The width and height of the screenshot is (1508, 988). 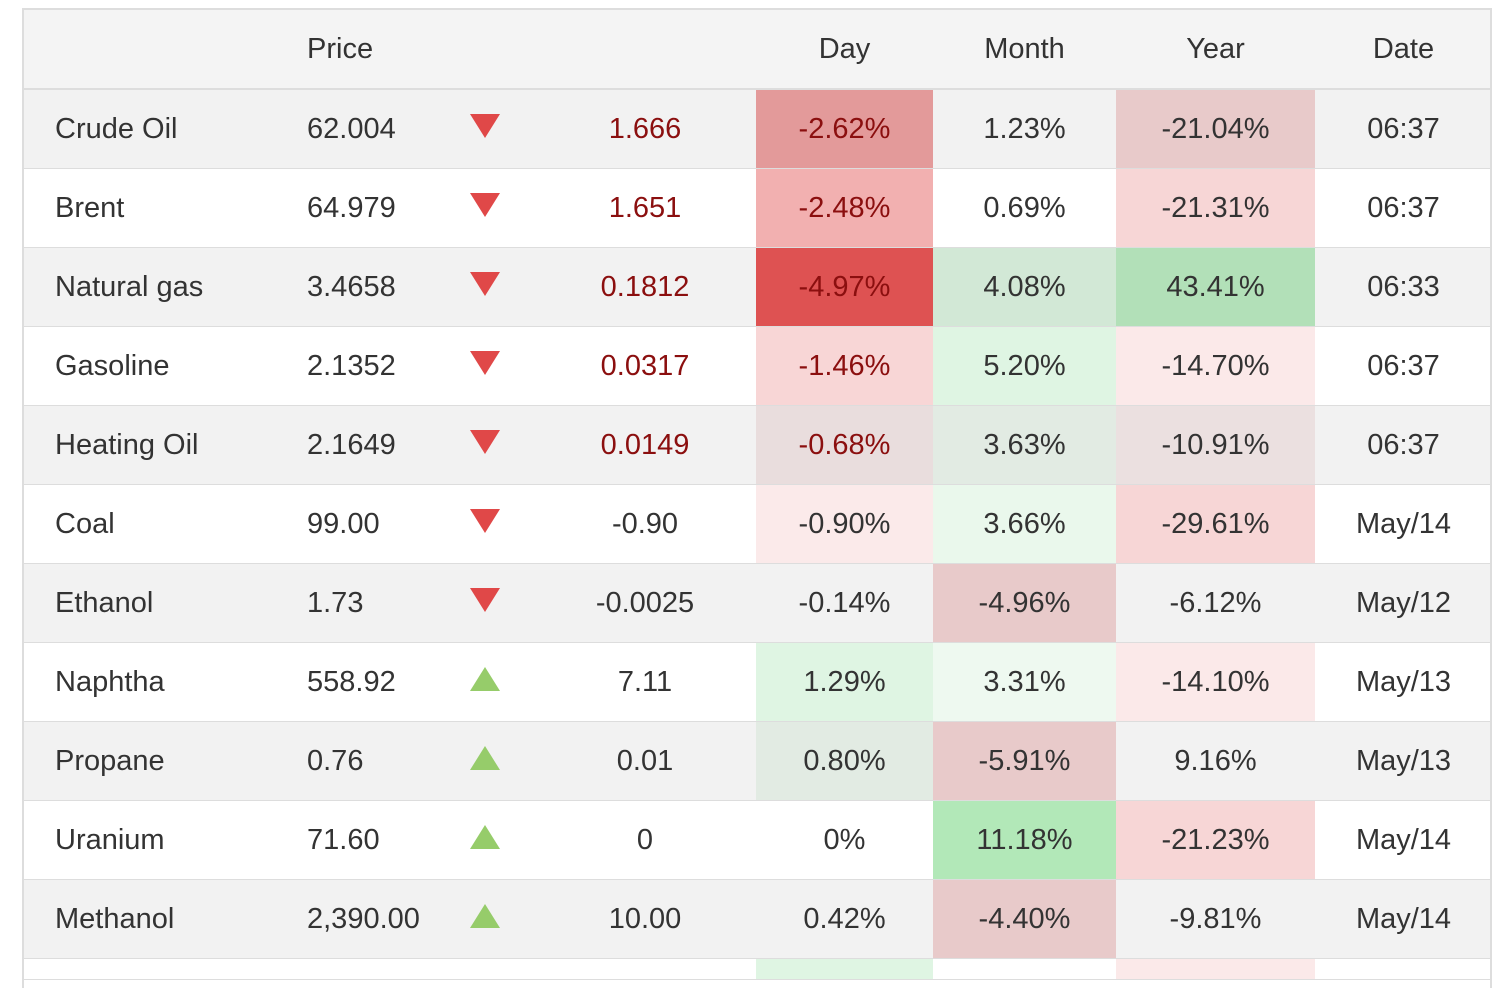 I want to click on commodity-name-link: Propane, so click(x=151, y=761).